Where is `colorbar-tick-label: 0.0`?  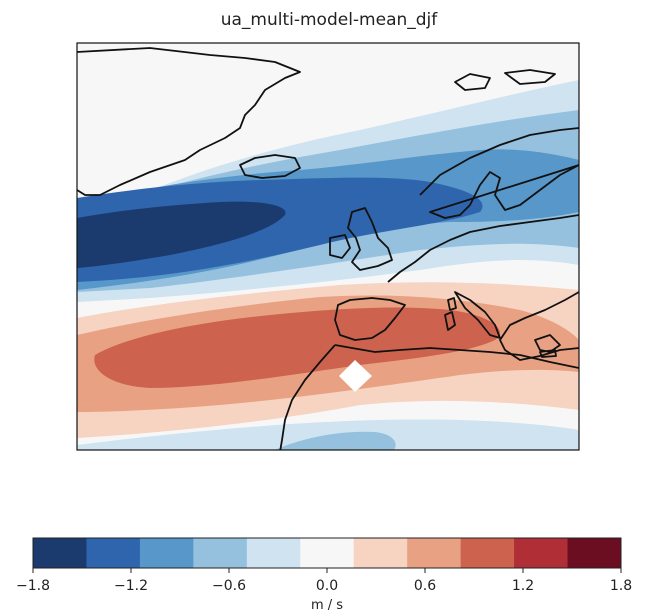 colorbar-tick-label: 0.0 is located at coordinates (327, 586).